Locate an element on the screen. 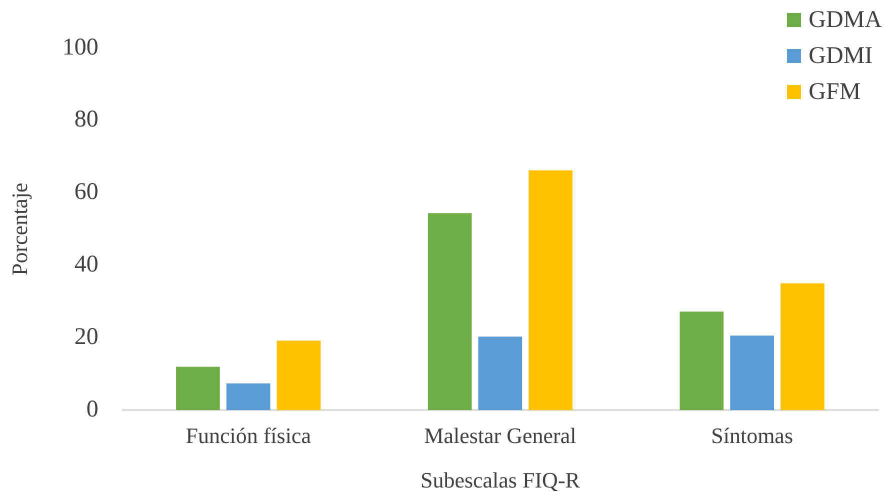  legend-label: GFM is located at coordinates (834, 92).